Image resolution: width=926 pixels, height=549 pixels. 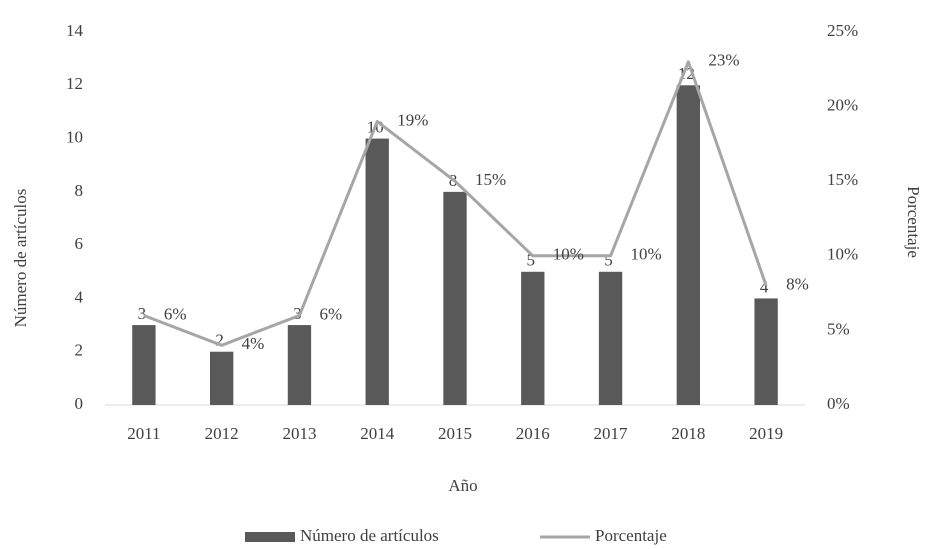 I want to click on line-value-label: 8%, so click(x=797, y=284).